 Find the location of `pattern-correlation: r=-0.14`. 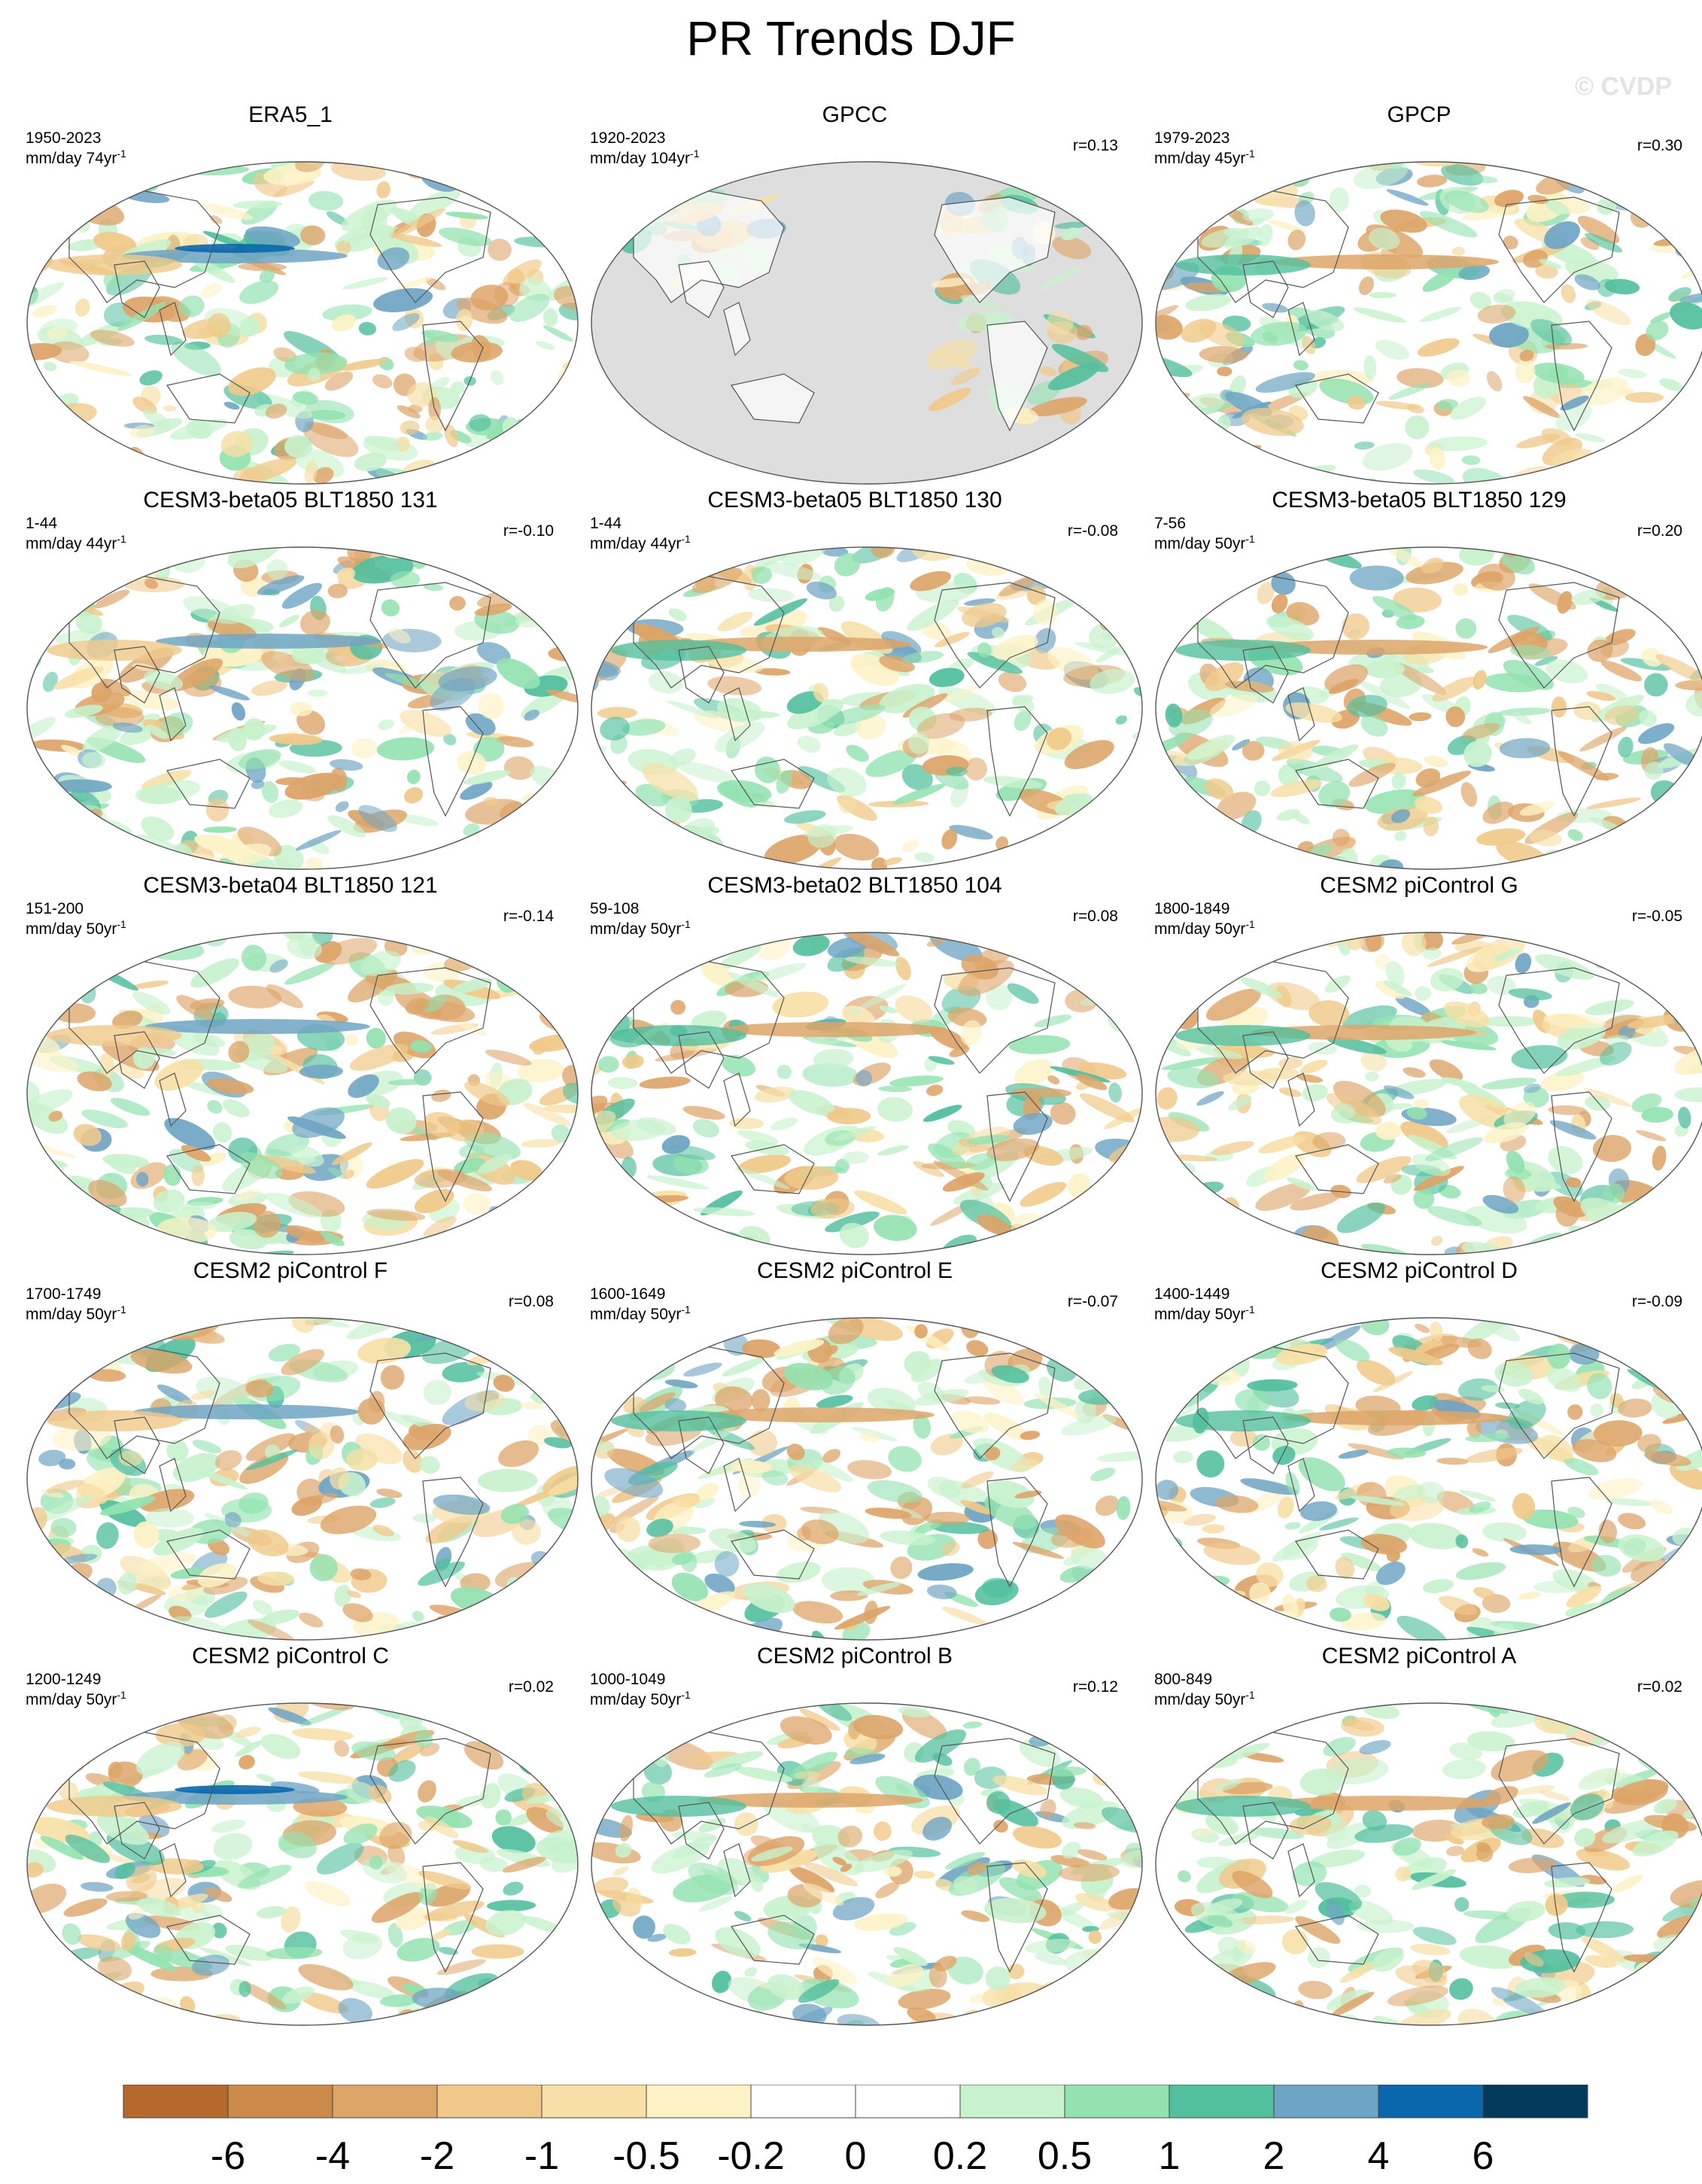

pattern-correlation: r=-0.14 is located at coordinates (528, 916).